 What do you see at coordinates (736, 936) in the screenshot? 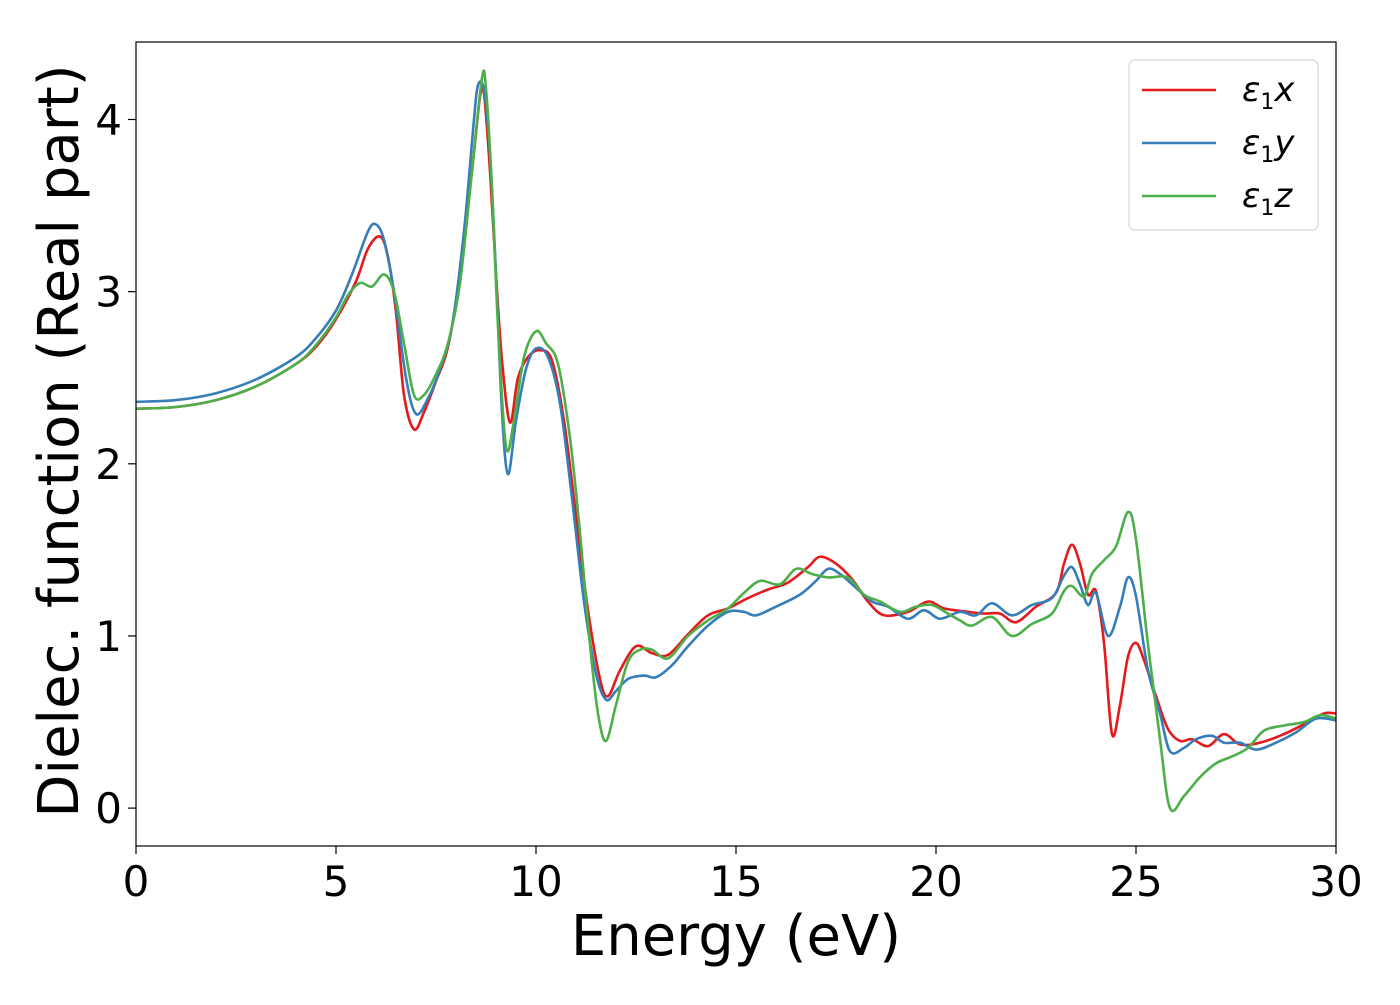
I see `x-axis-title: Energy (eV)` at bounding box center [736, 936].